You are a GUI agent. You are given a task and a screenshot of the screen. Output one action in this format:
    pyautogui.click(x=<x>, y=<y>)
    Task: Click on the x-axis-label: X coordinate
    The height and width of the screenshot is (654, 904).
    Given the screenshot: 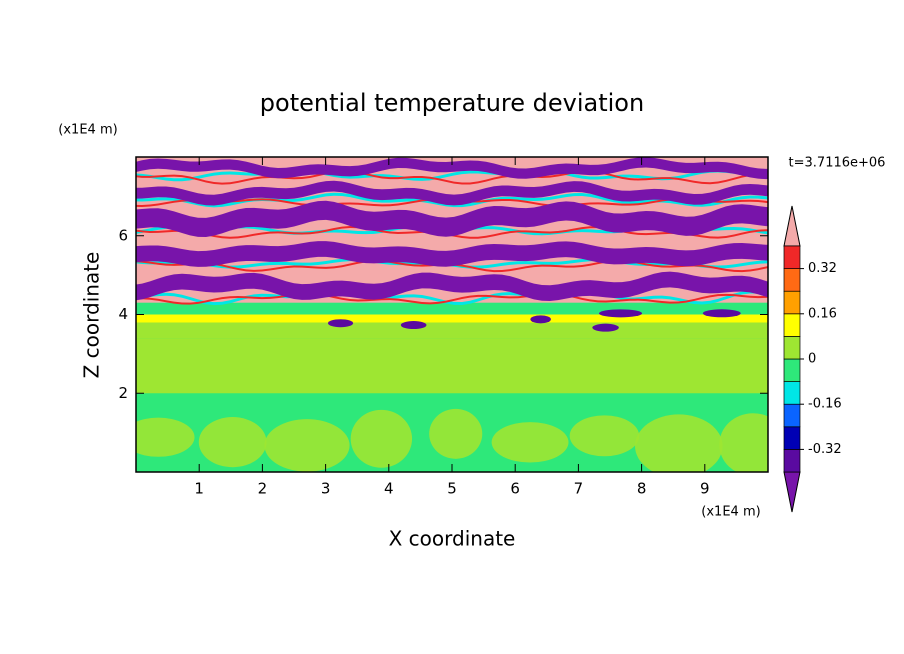 What is the action you would take?
    pyautogui.click(x=452, y=539)
    